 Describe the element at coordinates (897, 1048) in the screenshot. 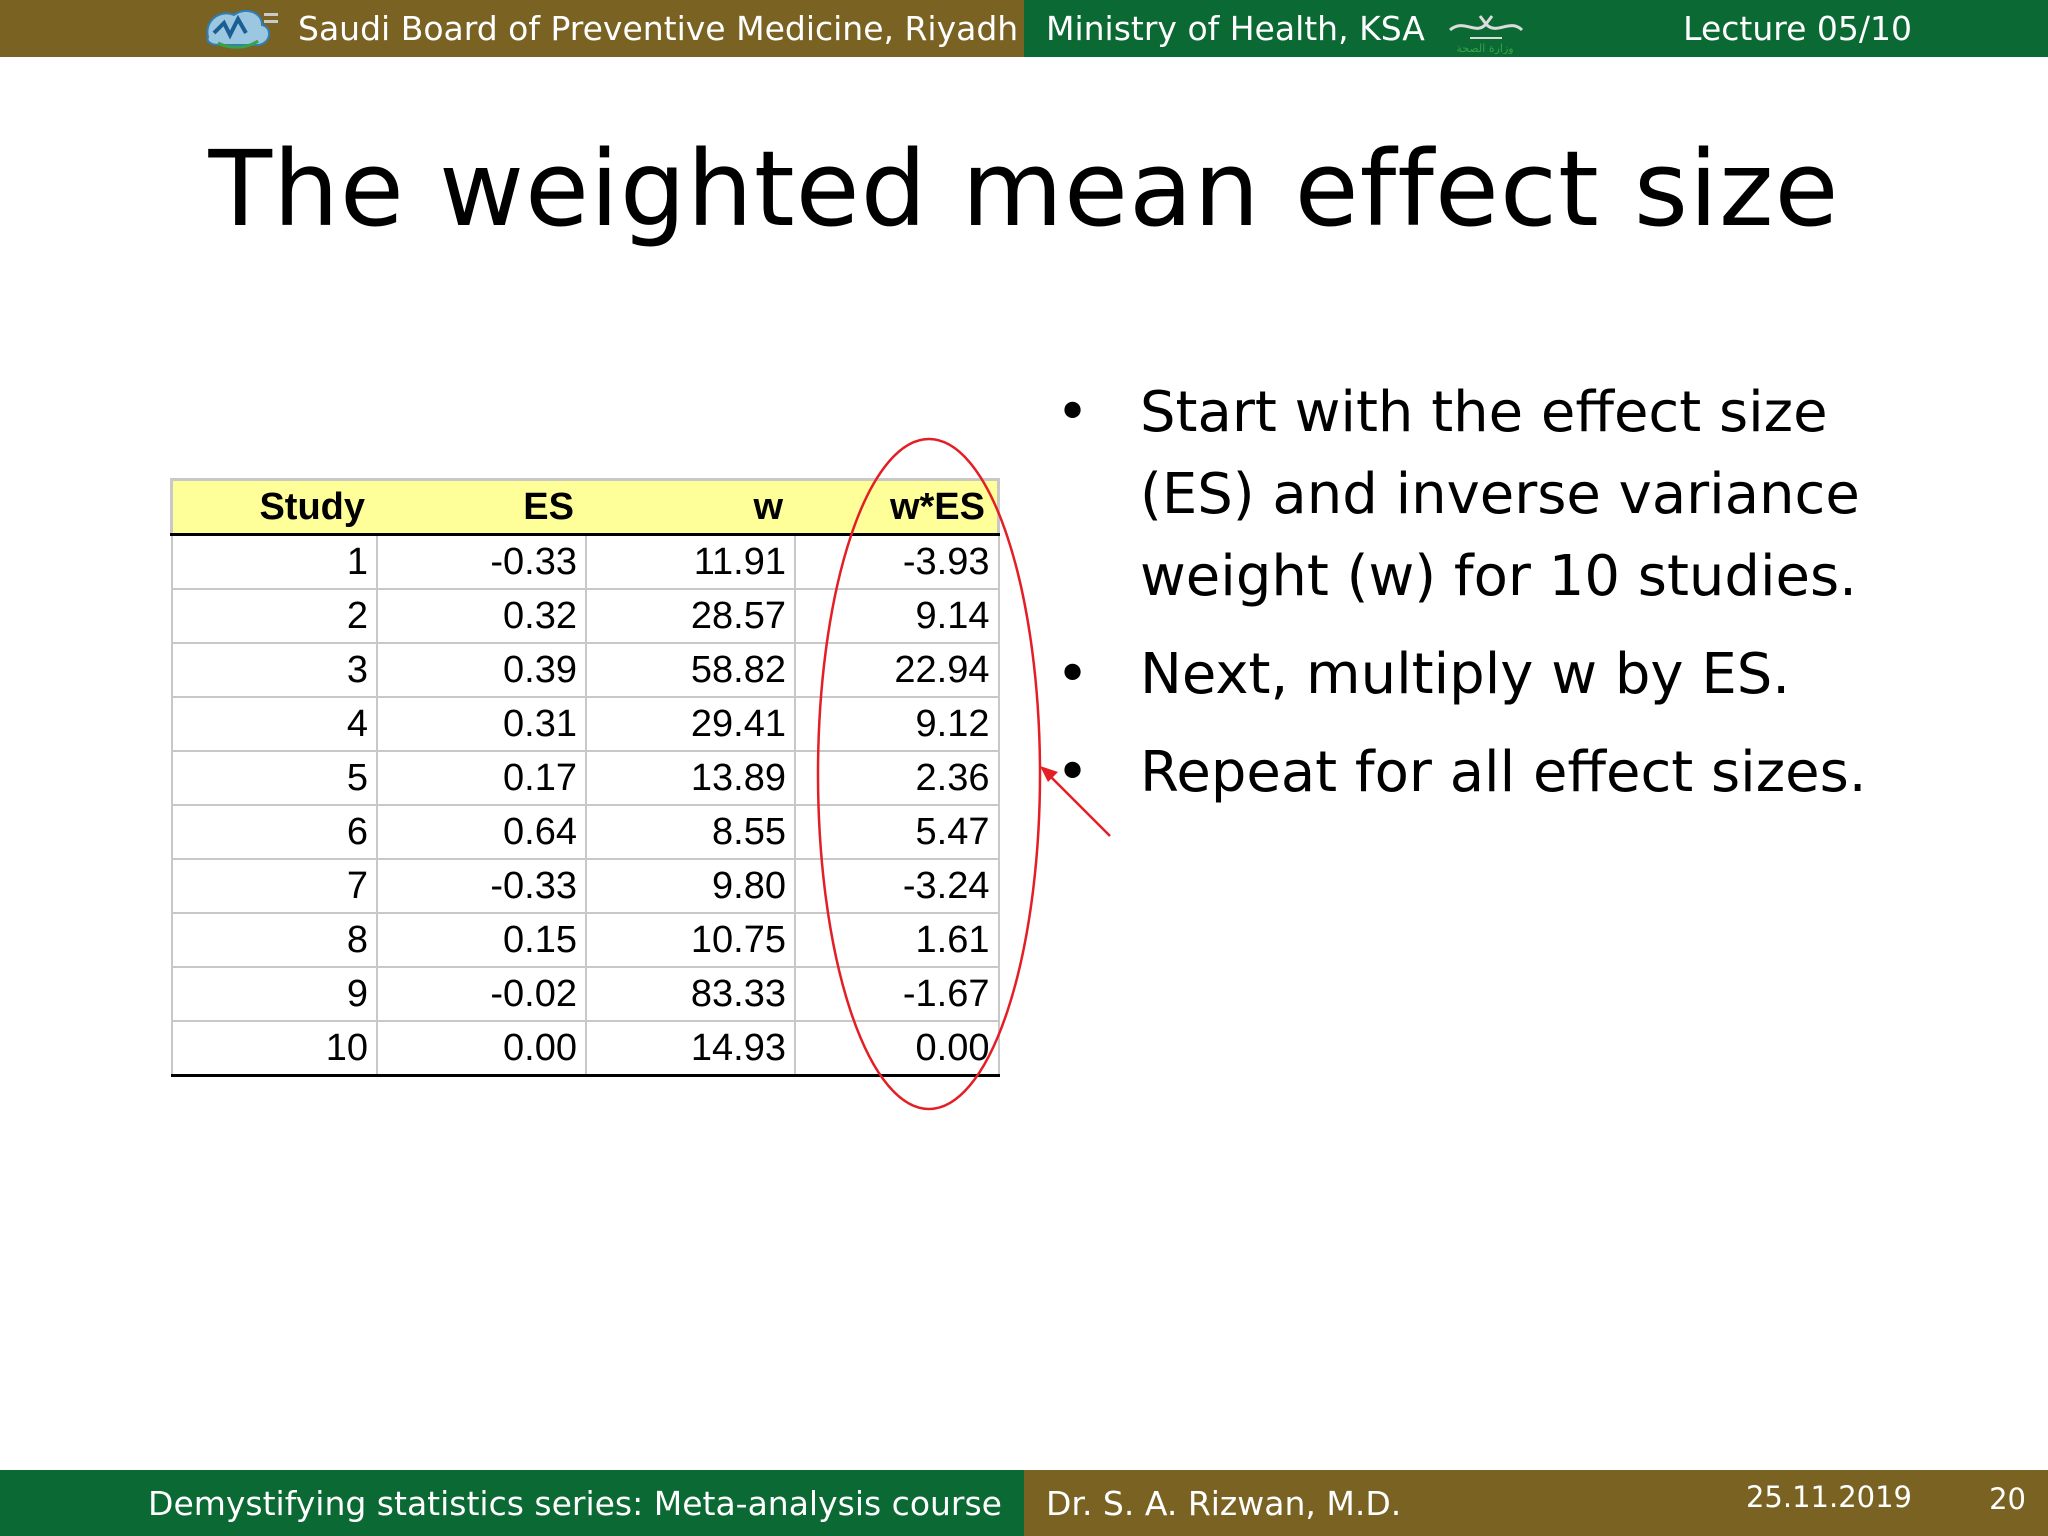

I see `cell-w-es: 0.00` at that location.